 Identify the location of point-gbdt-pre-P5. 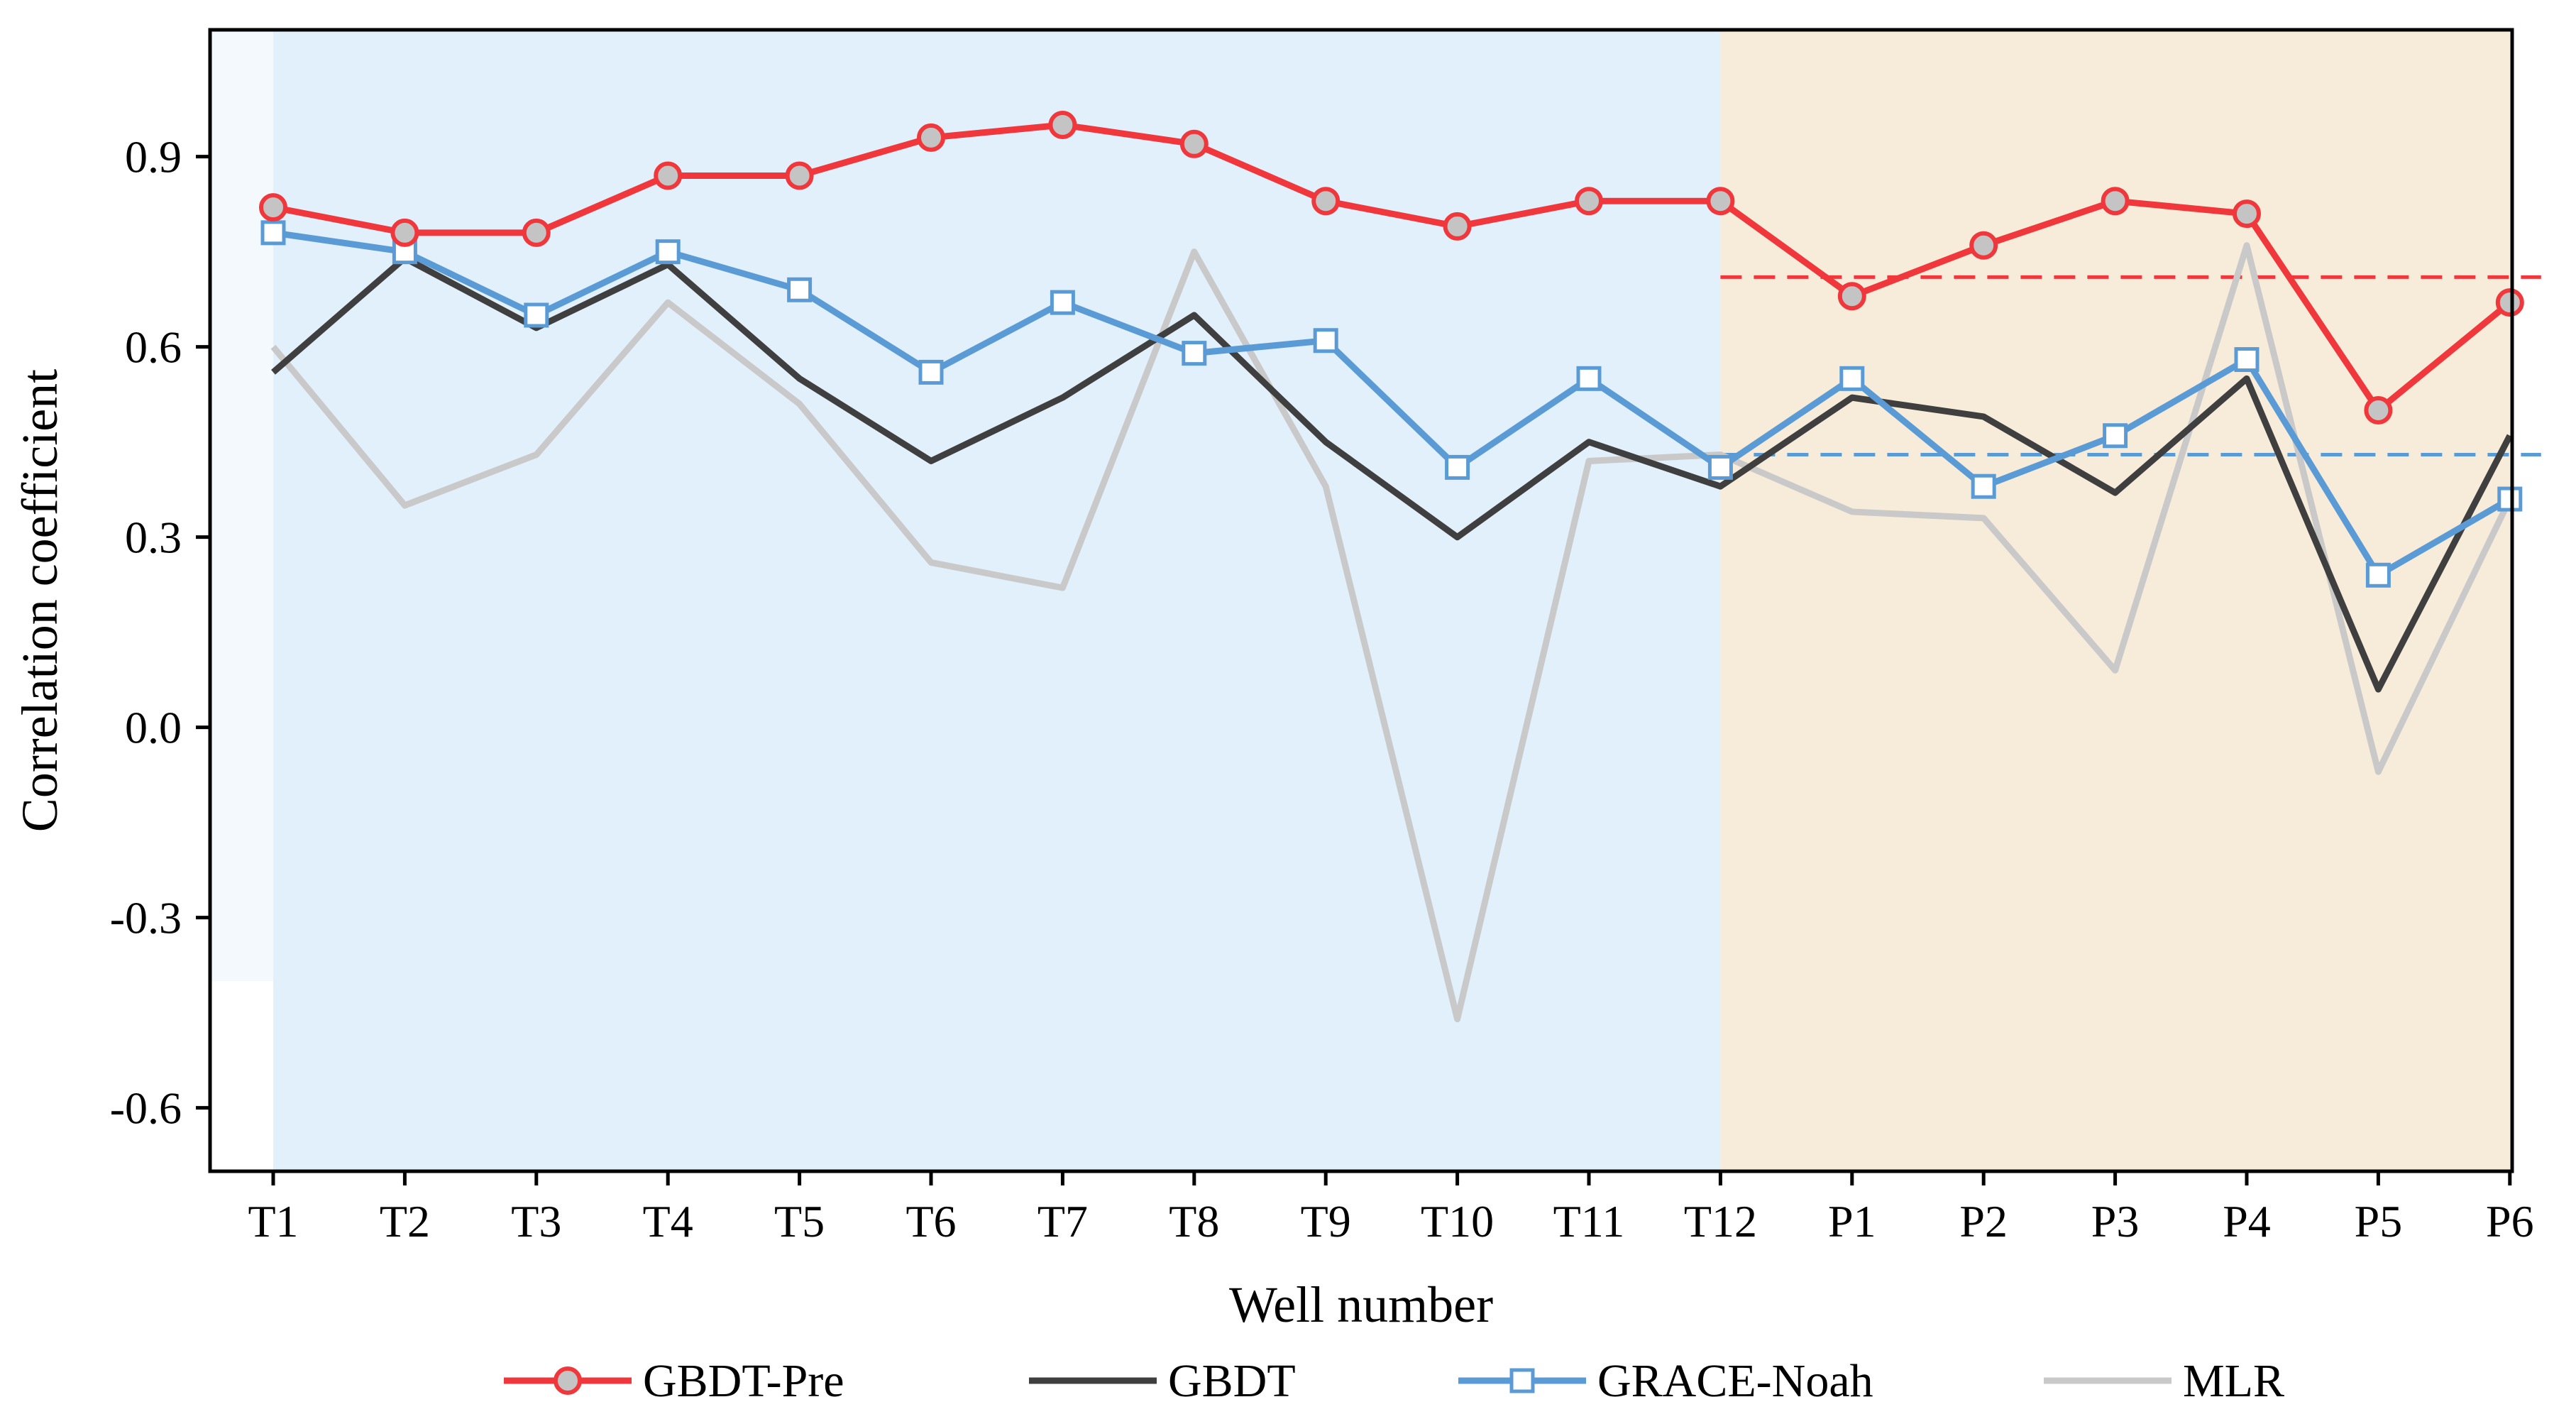
(2378, 410).